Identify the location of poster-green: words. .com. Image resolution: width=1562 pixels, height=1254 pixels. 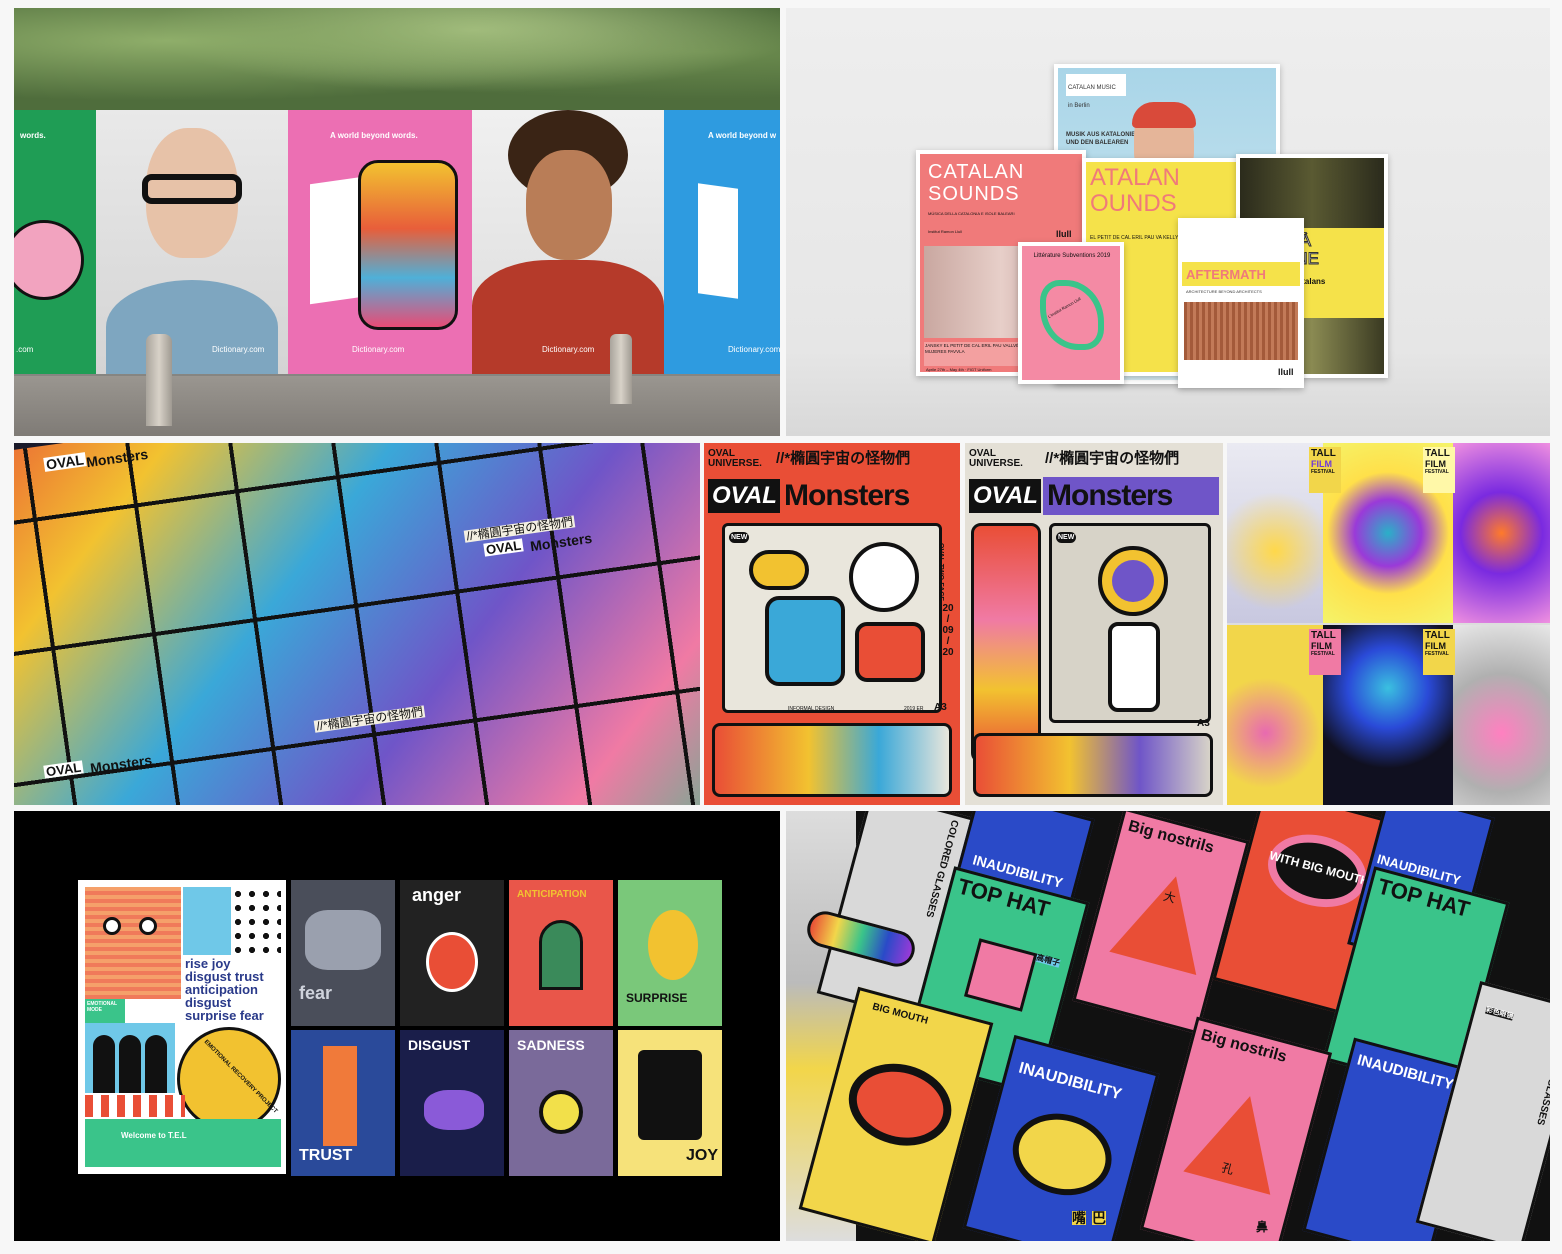
(55, 242).